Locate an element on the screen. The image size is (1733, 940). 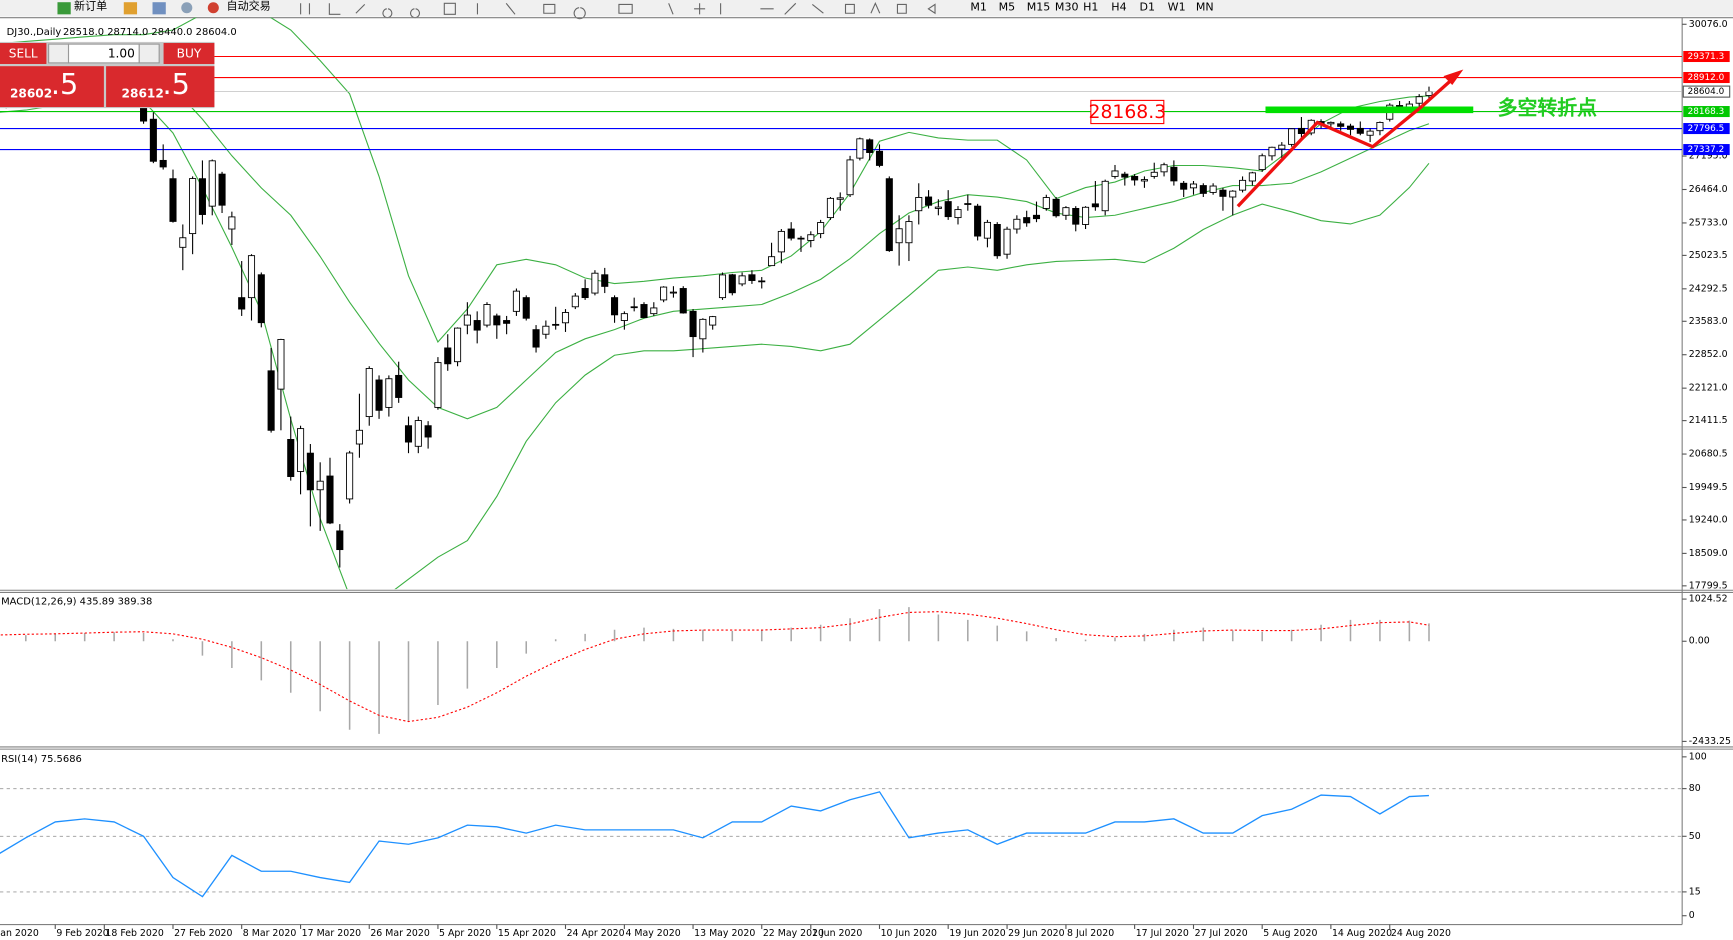
sell-price-box is located at coordinates (52, 87).